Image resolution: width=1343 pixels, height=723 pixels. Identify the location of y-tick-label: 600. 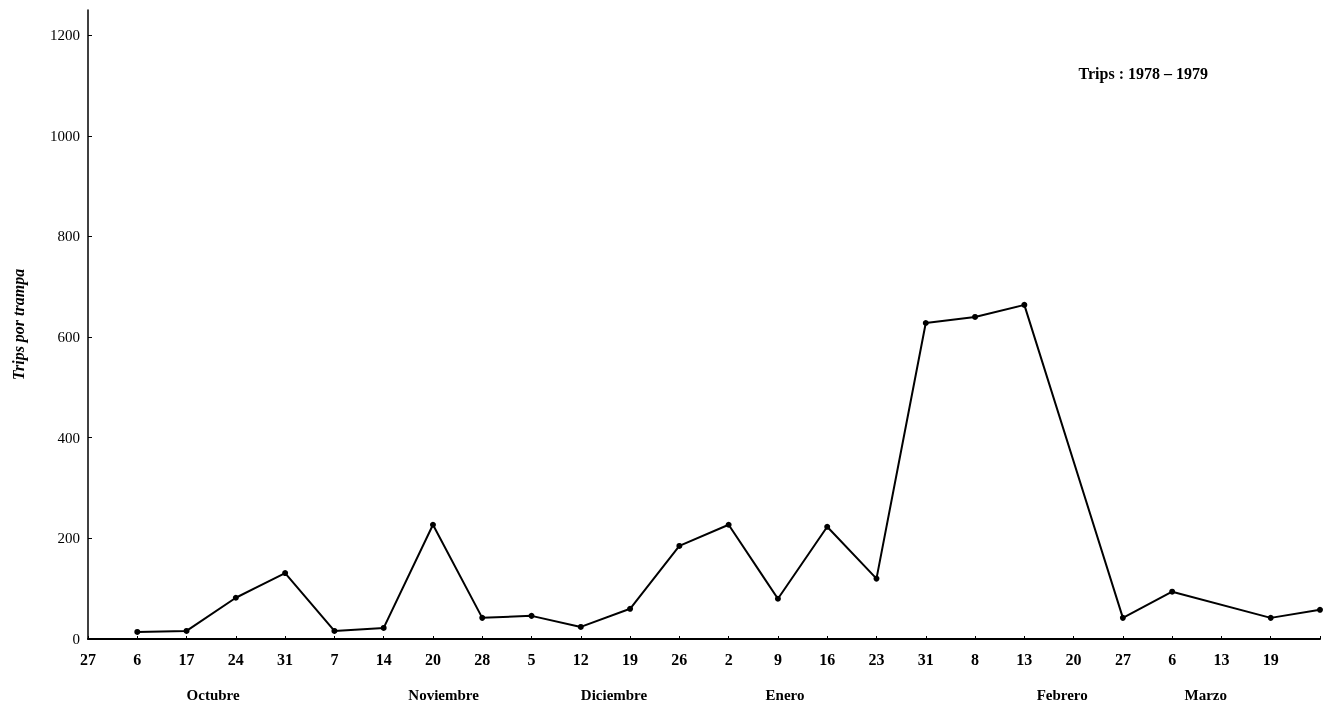
(68, 337).